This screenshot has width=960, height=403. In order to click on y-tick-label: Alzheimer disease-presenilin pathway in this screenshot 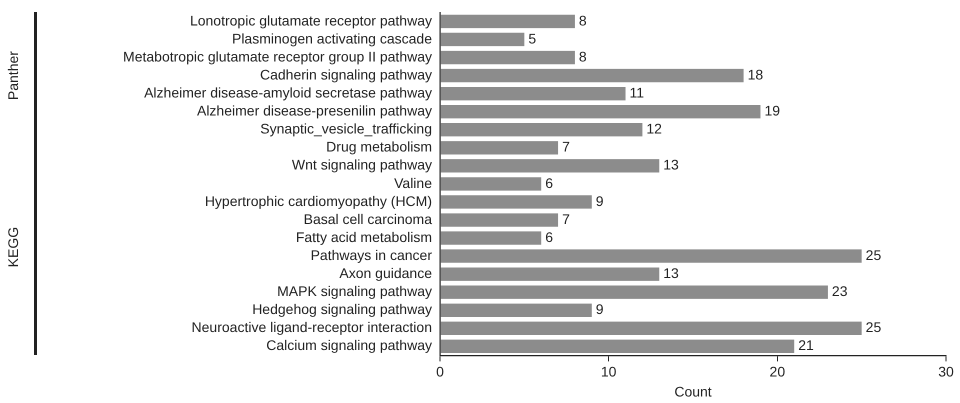, I will do `click(314, 110)`.